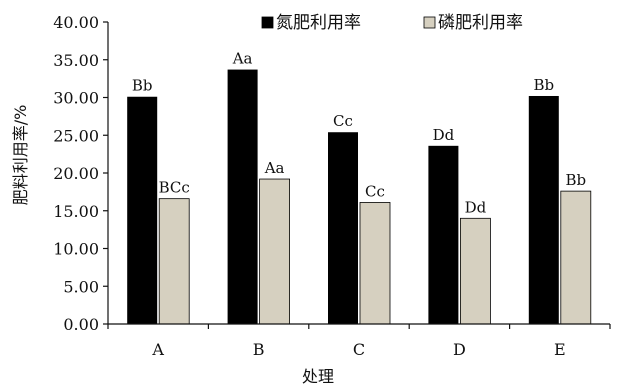 This screenshot has width=621, height=389. I want to click on x-tick-label: E, so click(560, 349).